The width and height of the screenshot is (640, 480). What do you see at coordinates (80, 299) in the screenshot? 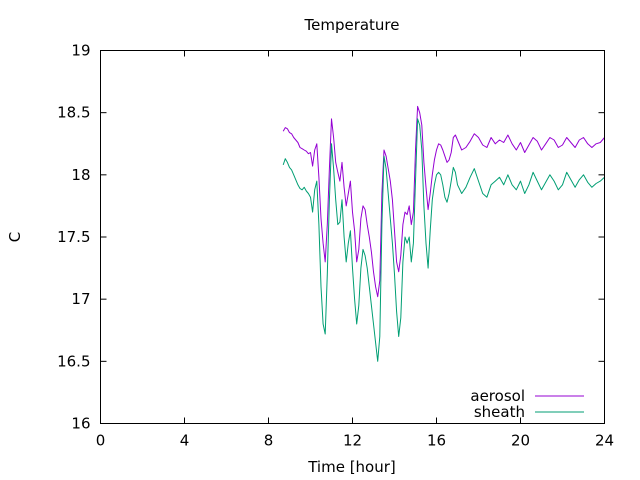
I see `y-tick-label-17: 17` at bounding box center [80, 299].